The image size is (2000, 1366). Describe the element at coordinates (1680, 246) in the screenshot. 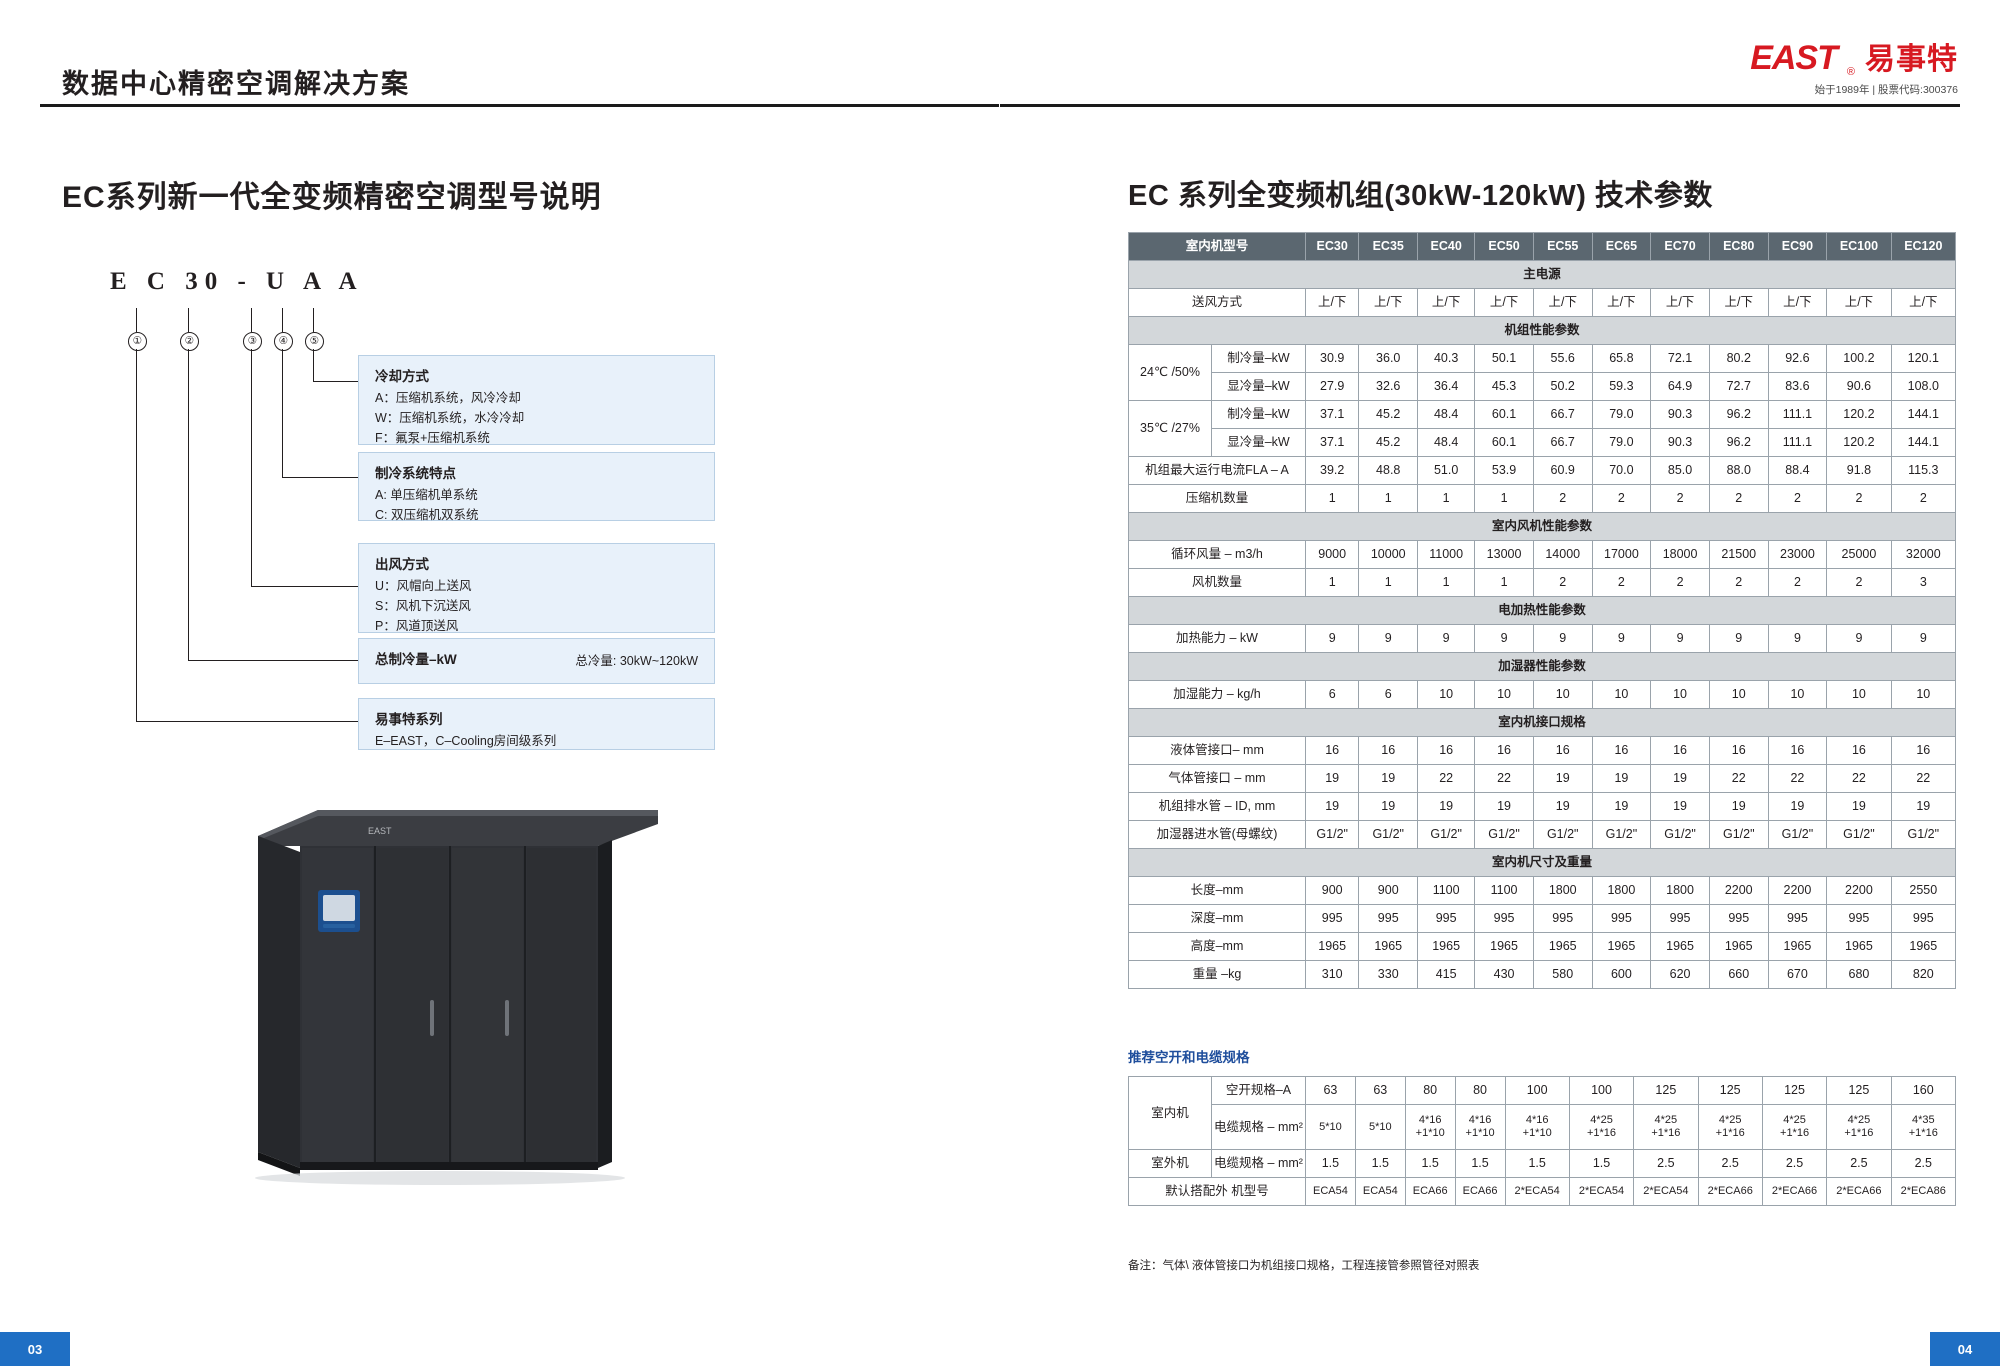

I see `model-col-6: EC70` at that location.